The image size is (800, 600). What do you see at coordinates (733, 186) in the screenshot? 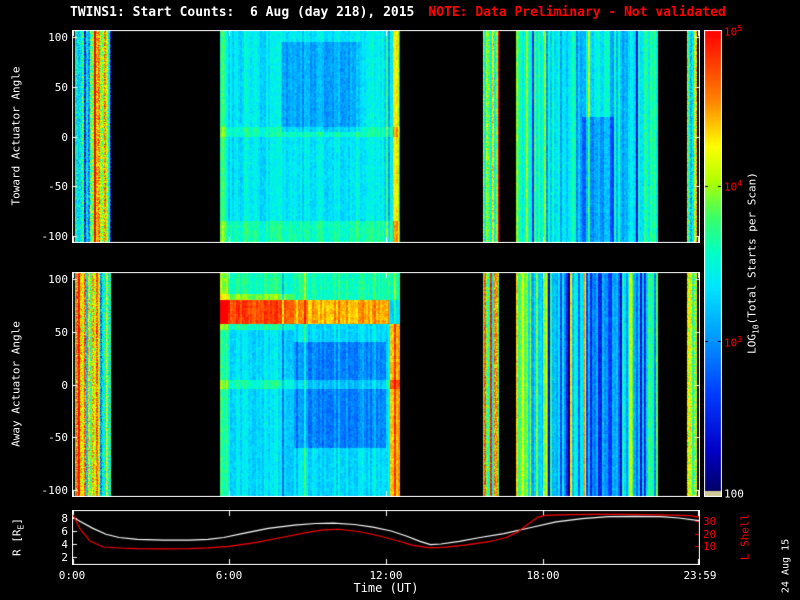
I see `colorbar-tick-1e4: 10⁴` at bounding box center [733, 186].